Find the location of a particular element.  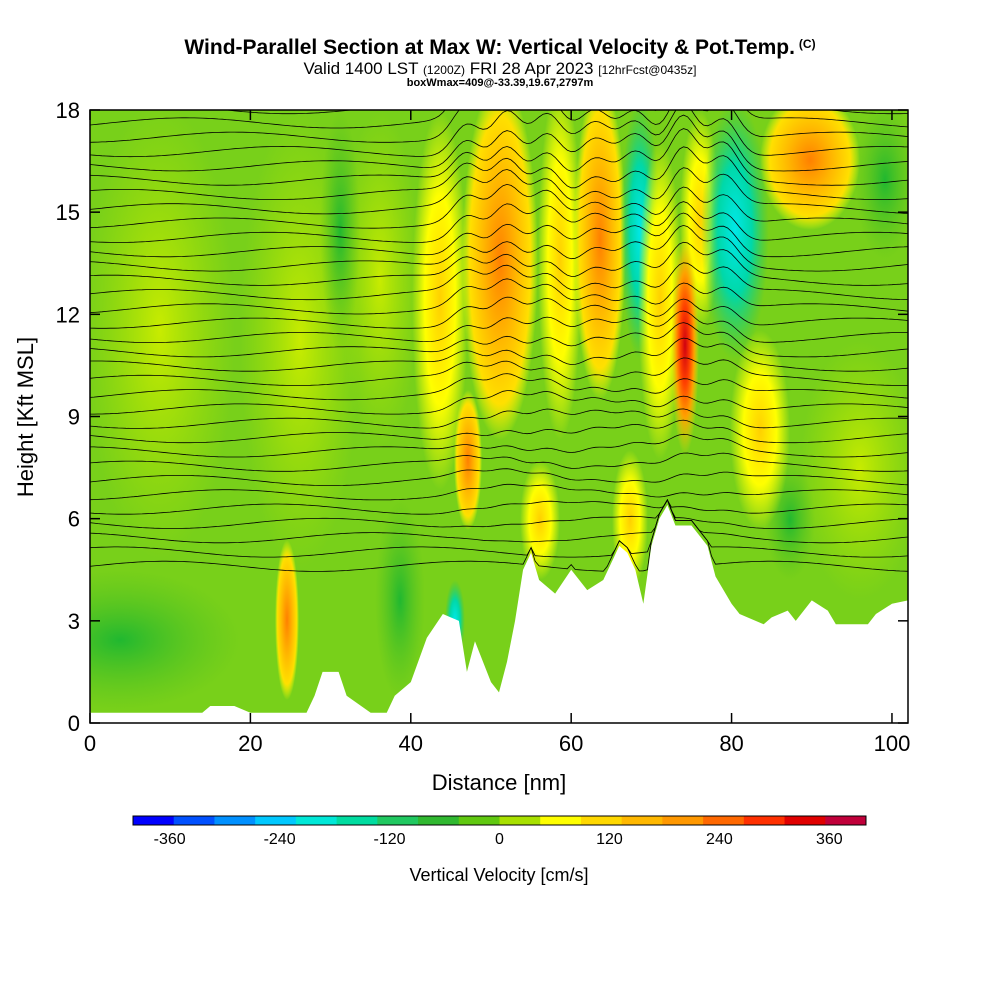

x-tick-label: 20 is located at coordinates (250, 743).